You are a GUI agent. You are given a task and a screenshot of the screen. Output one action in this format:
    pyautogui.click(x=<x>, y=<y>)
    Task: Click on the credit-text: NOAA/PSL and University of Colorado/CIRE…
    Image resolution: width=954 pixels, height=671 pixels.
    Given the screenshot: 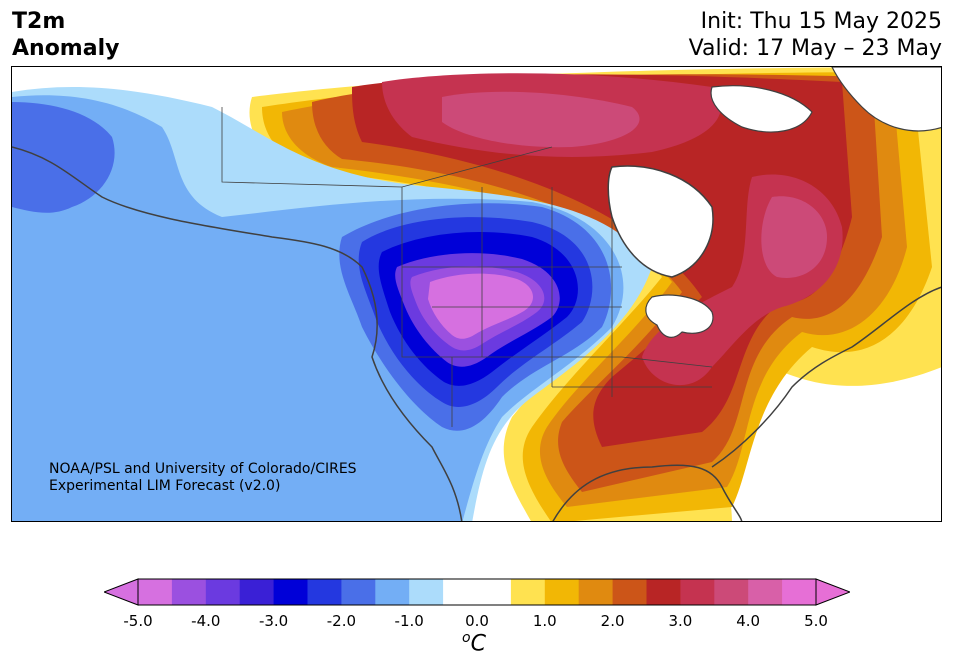 What is the action you would take?
    pyautogui.click(x=203, y=478)
    